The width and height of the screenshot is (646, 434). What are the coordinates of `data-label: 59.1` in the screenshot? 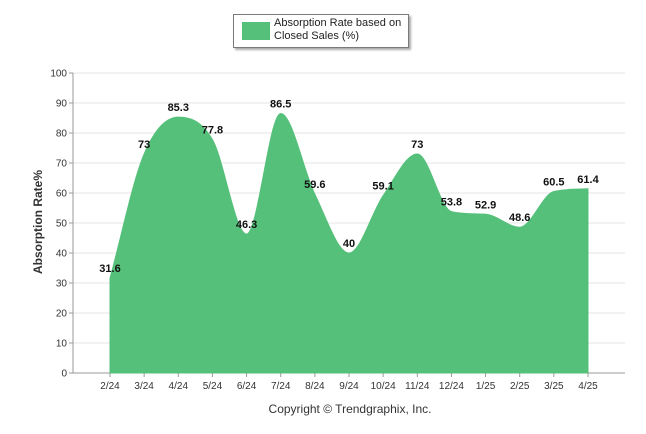 It's located at (382, 187).